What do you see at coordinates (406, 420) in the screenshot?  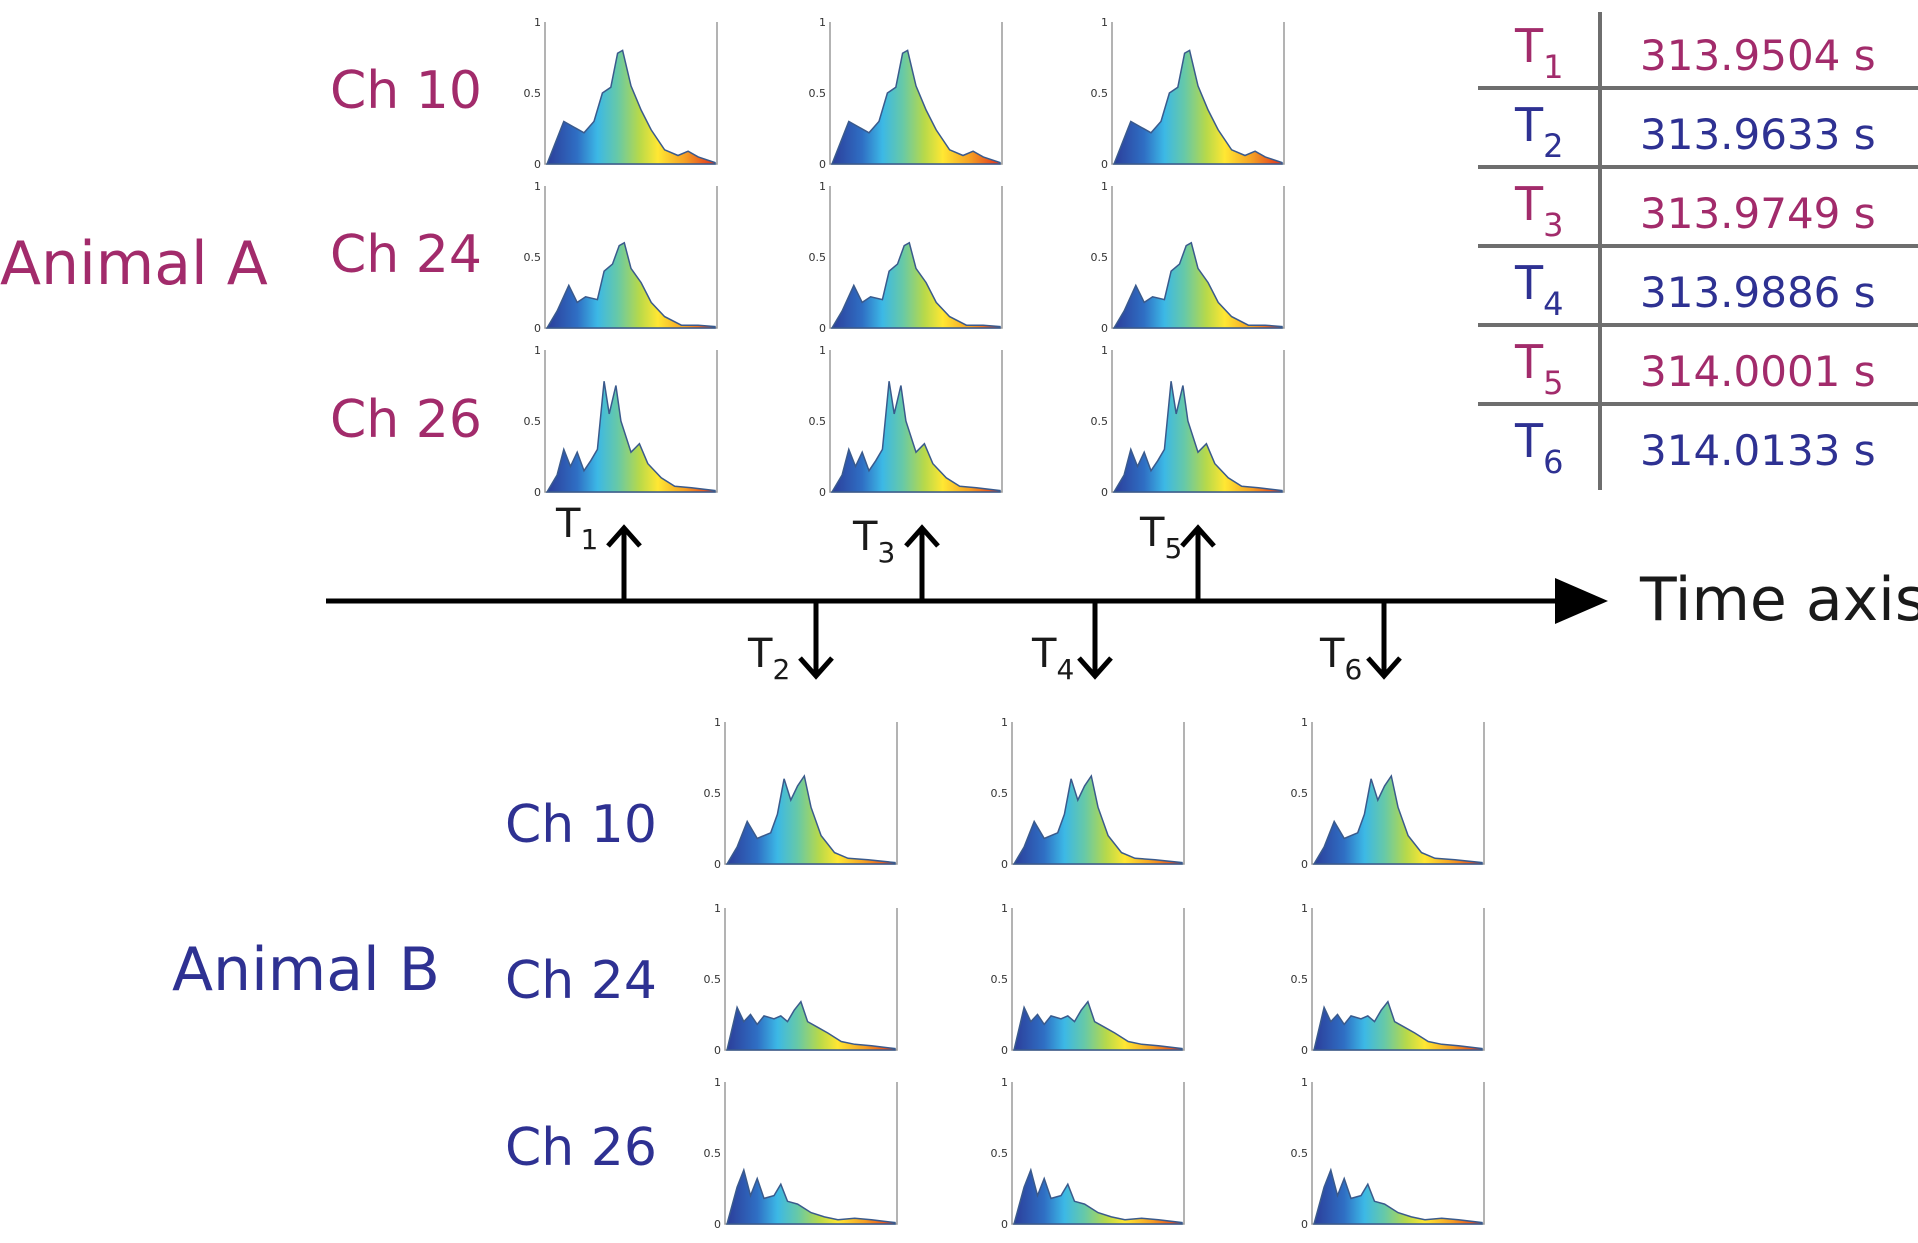 I see `animal-a-channel-label: Ch 26` at bounding box center [406, 420].